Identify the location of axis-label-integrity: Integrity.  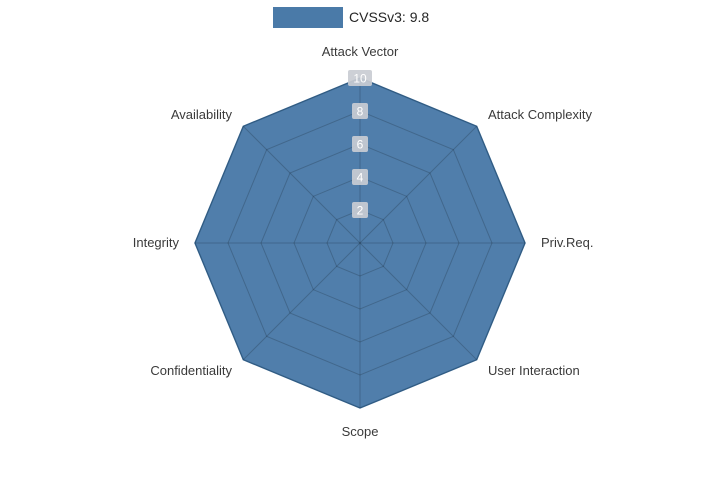
(156, 242).